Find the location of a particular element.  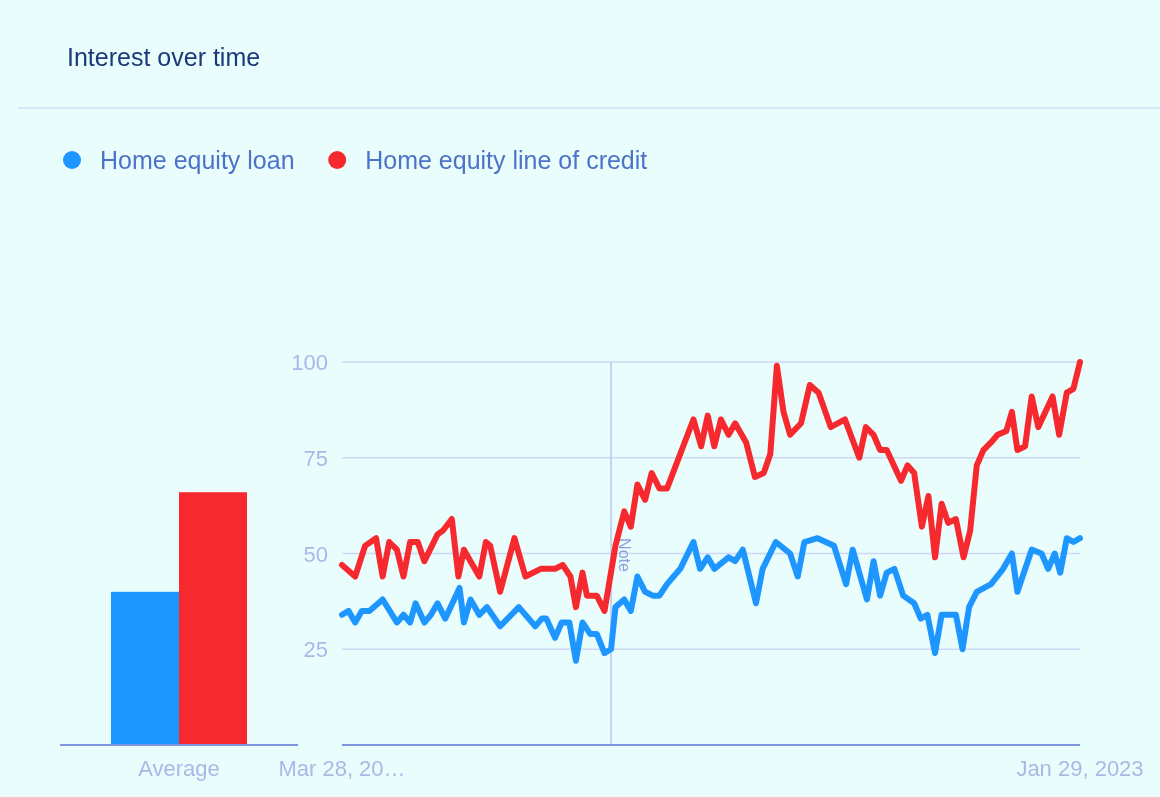

y-tick-label: 100 is located at coordinates (309, 362).